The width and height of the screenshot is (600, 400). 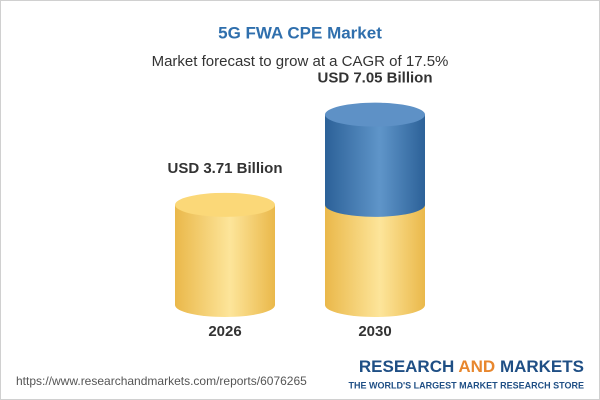 I want to click on category-label: 2026, so click(x=224, y=331).